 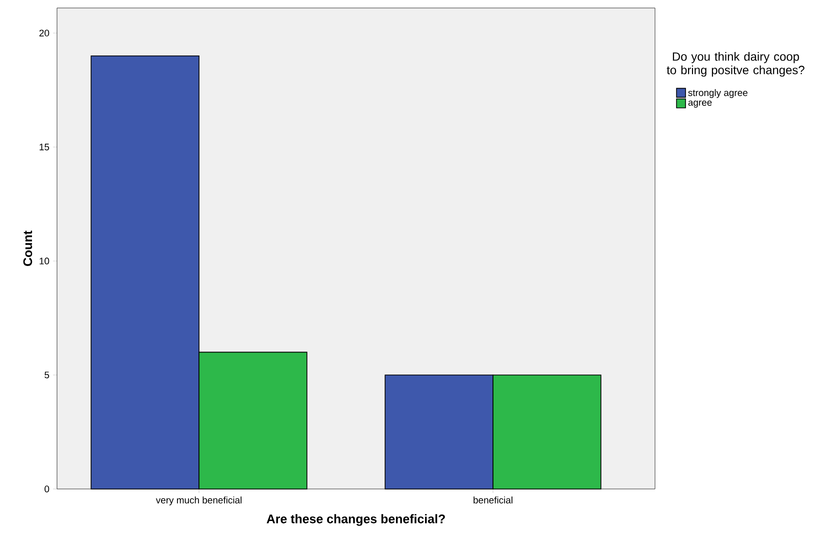 I want to click on legend-label: agree, so click(x=700, y=104).